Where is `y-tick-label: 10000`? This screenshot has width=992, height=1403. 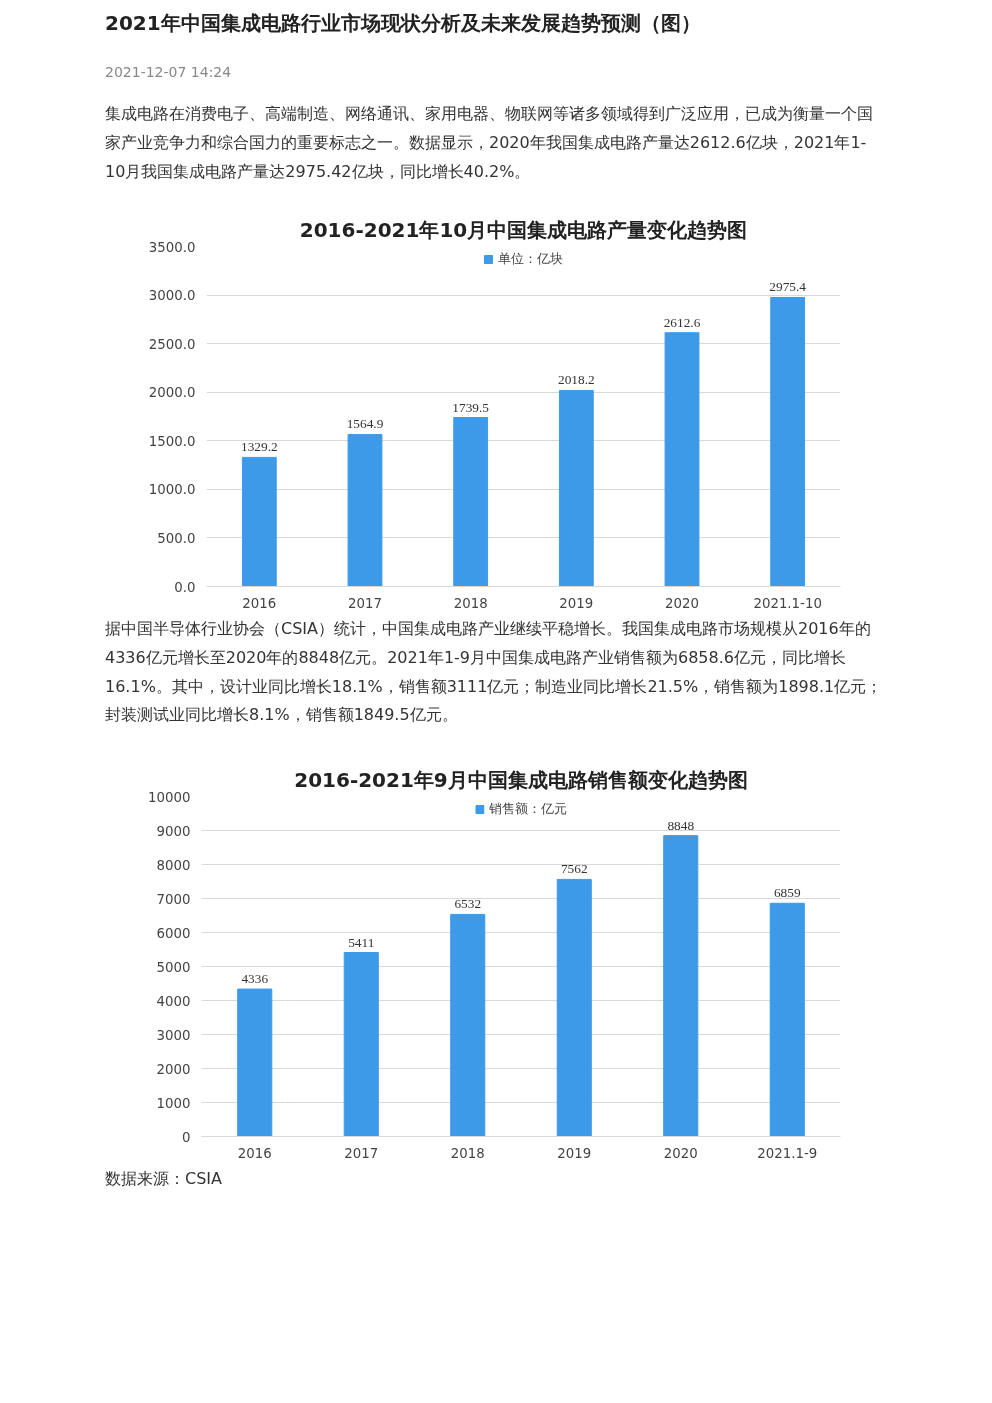 y-tick-label: 10000 is located at coordinates (169, 797).